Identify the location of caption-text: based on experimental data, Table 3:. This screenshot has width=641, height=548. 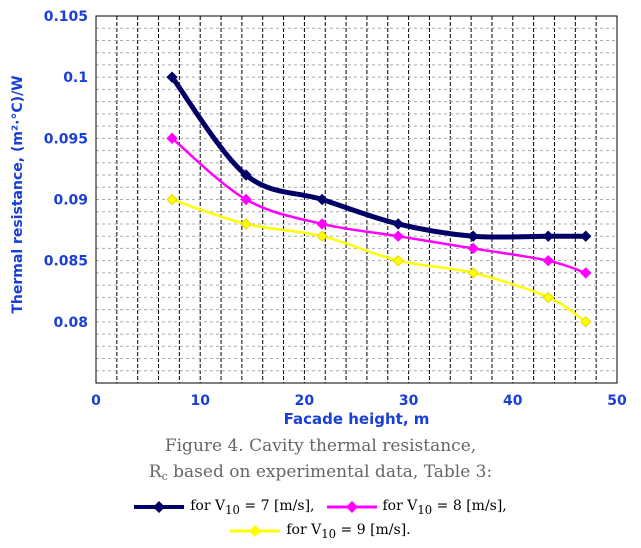
(330, 472).